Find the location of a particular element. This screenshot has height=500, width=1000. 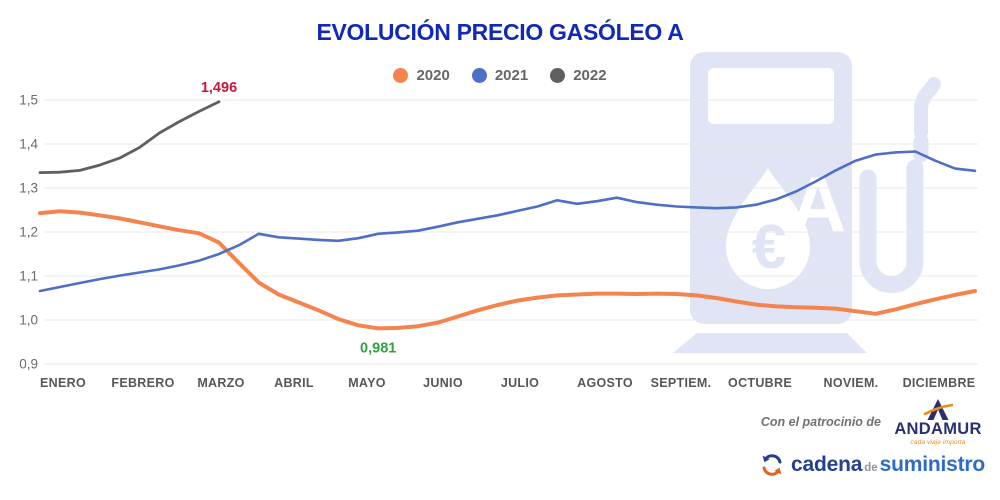

legend-item-2020: 2020 is located at coordinates (421, 75).